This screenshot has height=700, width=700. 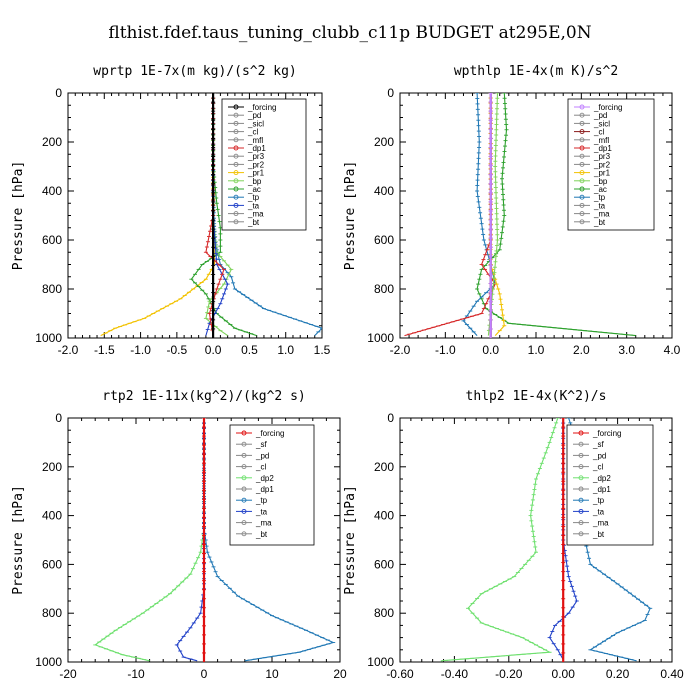 I want to click on x-tick-label: -0.40, so click(x=455, y=674).